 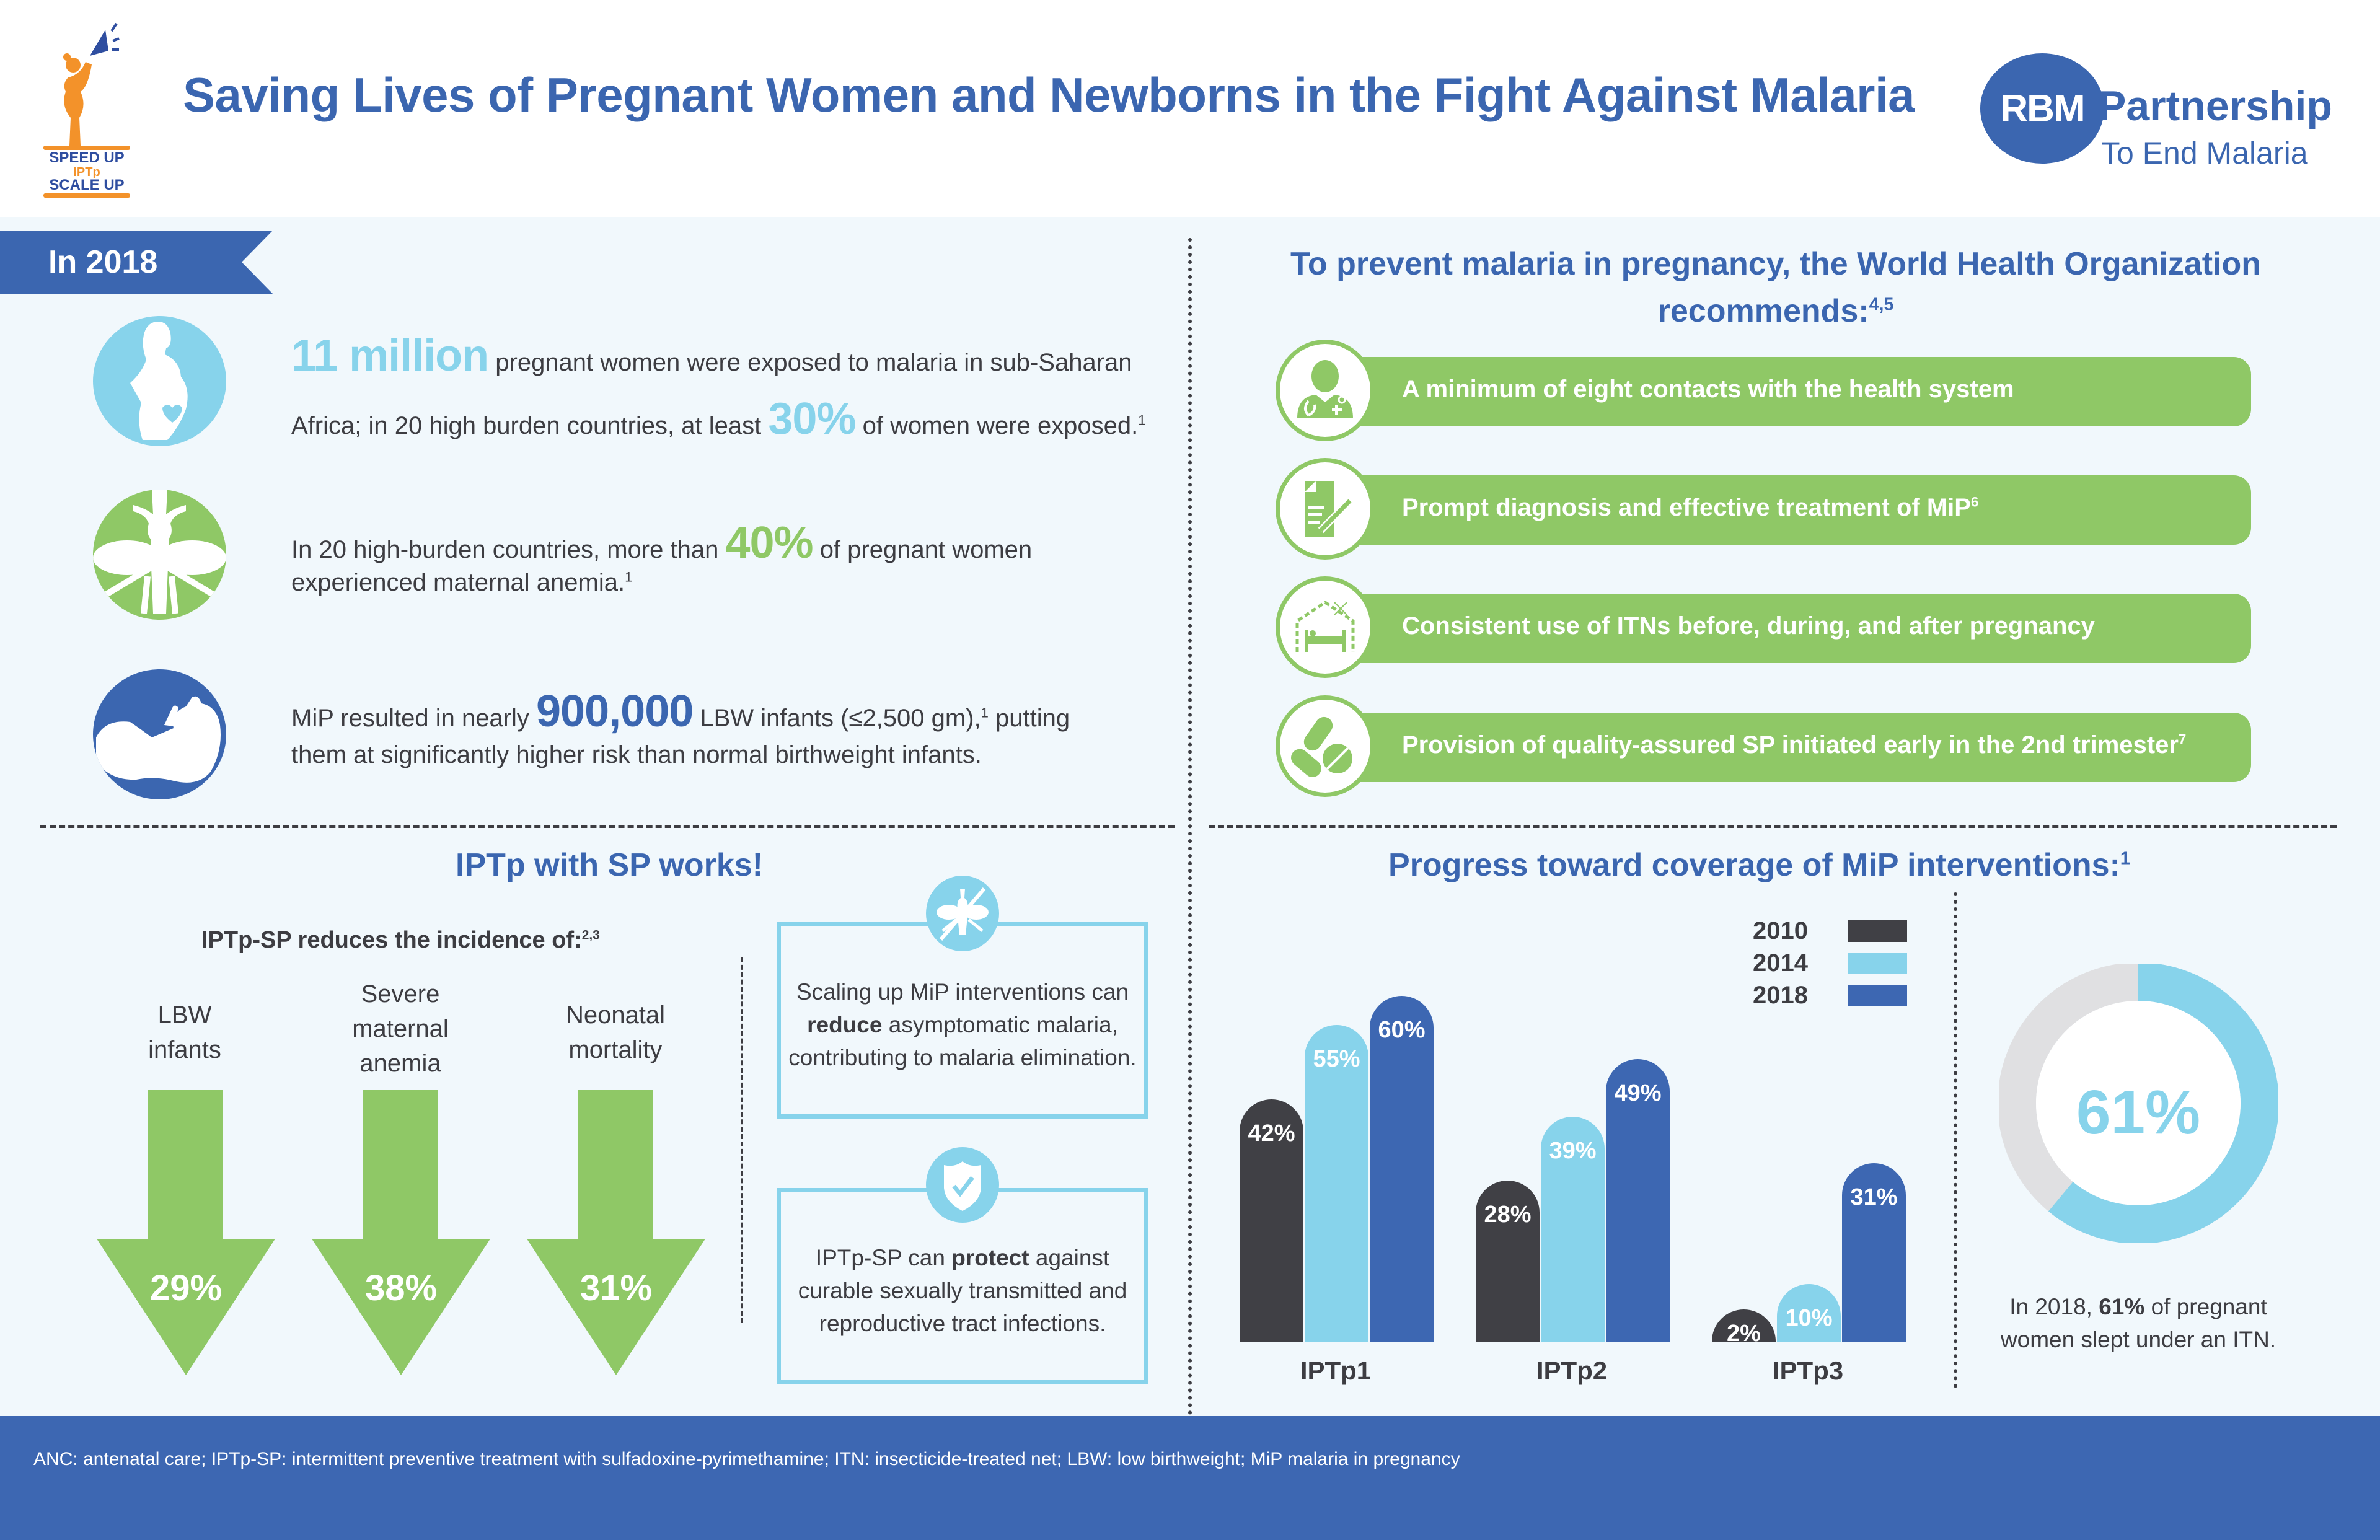 What do you see at coordinates (1032, 718) in the screenshot?
I see `stat-lbw-text3: putting` at bounding box center [1032, 718].